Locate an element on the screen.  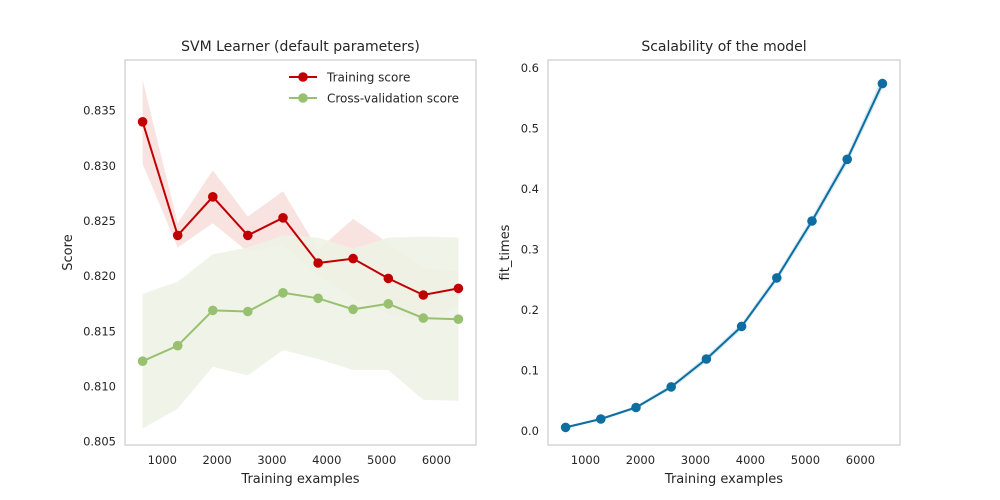
learning-curve-y-tick-label: 0.810 is located at coordinates (99, 387).